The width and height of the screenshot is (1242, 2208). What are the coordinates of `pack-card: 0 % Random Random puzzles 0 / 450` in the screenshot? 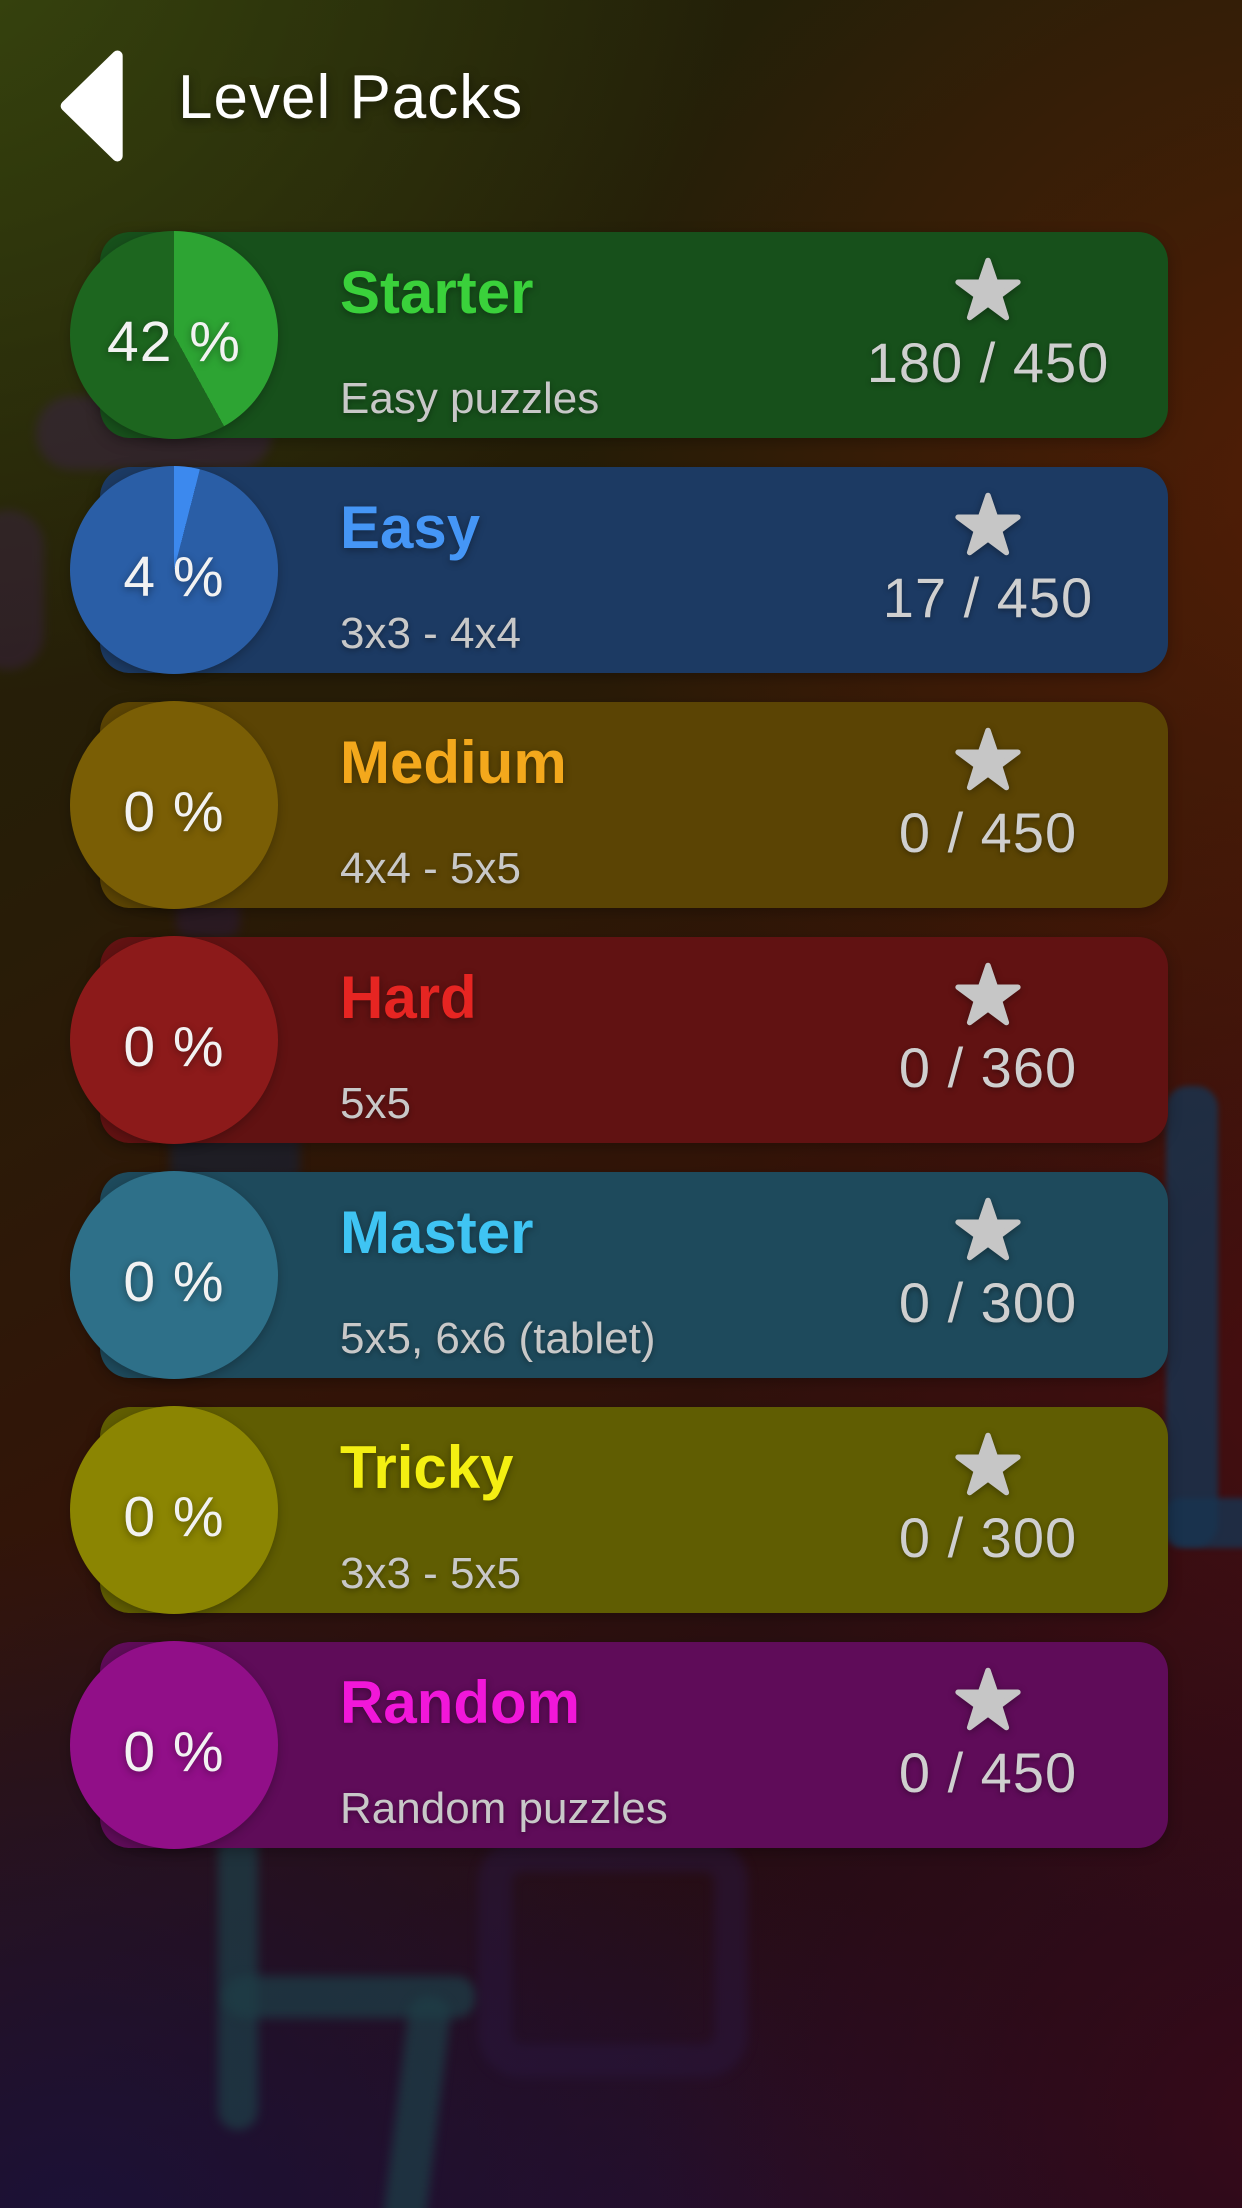 It's located at (619, 1745).